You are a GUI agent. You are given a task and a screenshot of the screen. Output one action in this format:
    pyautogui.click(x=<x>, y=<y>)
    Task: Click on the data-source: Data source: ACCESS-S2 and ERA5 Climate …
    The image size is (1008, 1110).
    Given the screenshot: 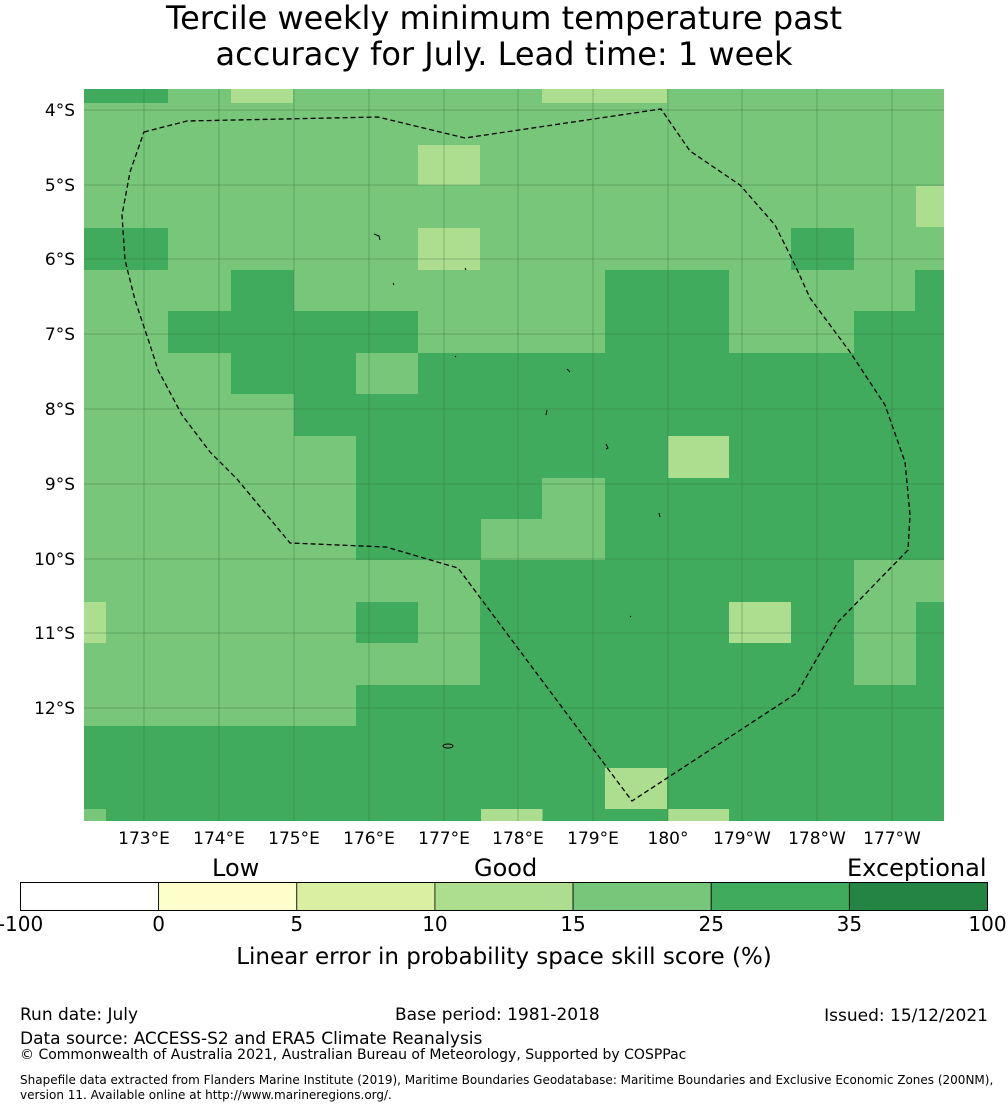 What is the action you would take?
    pyautogui.click(x=251, y=1039)
    